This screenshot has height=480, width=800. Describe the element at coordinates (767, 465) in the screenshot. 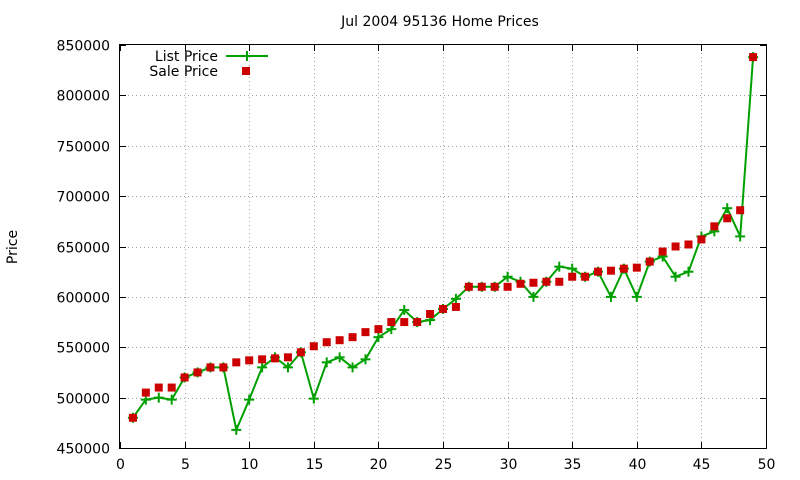

I see `x-tick-label: 50` at that location.